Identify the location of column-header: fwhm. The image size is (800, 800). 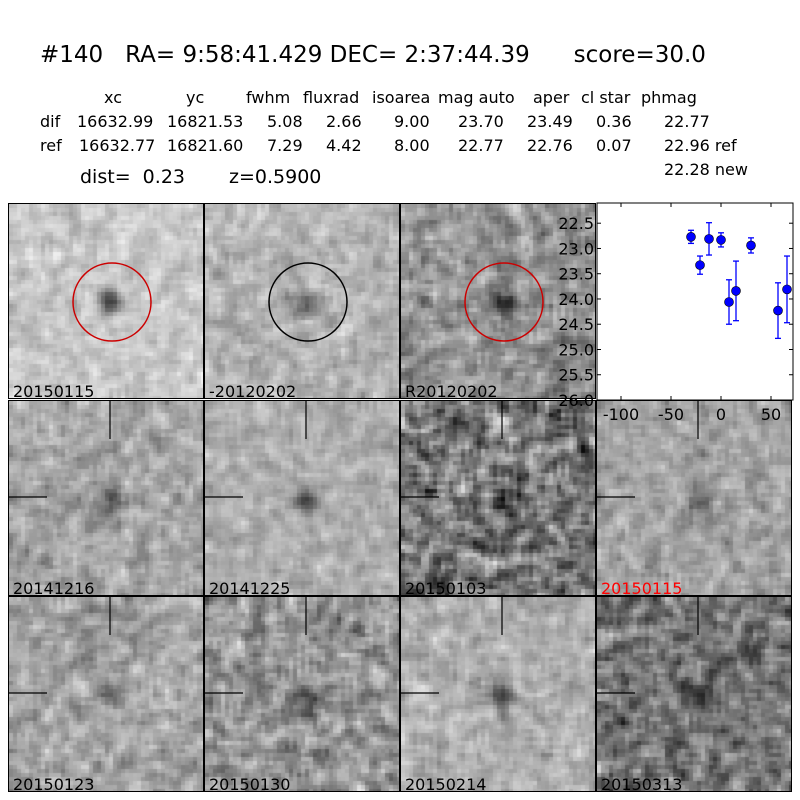
(268, 97).